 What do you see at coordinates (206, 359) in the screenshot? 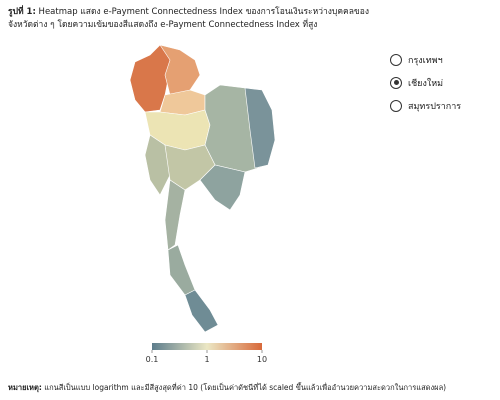
I see `colorbar-tick-label: 1` at bounding box center [206, 359].